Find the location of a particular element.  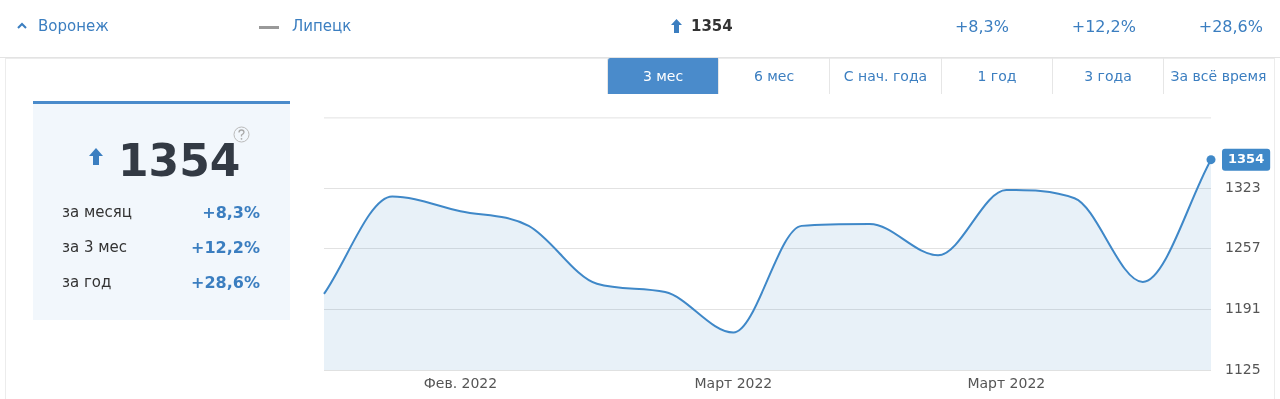

text: за месяц is located at coordinates (97, 212).